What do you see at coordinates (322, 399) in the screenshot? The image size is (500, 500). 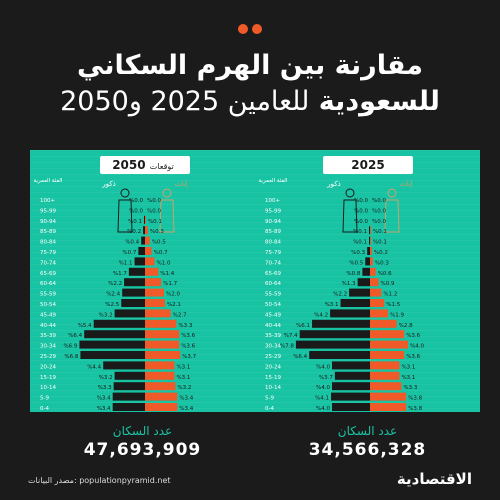 I see `male-value-label: %4.1` at bounding box center [322, 399].